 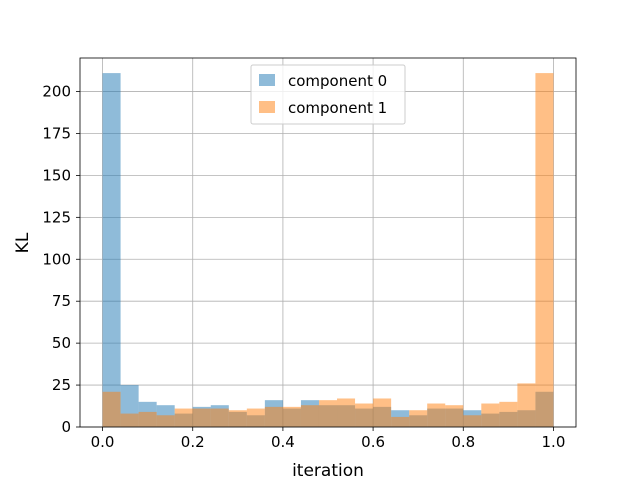 What do you see at coordinates (23, 242) in the screenshot?
I see `y-axis-label: KL` at bounding box center [23, 242].